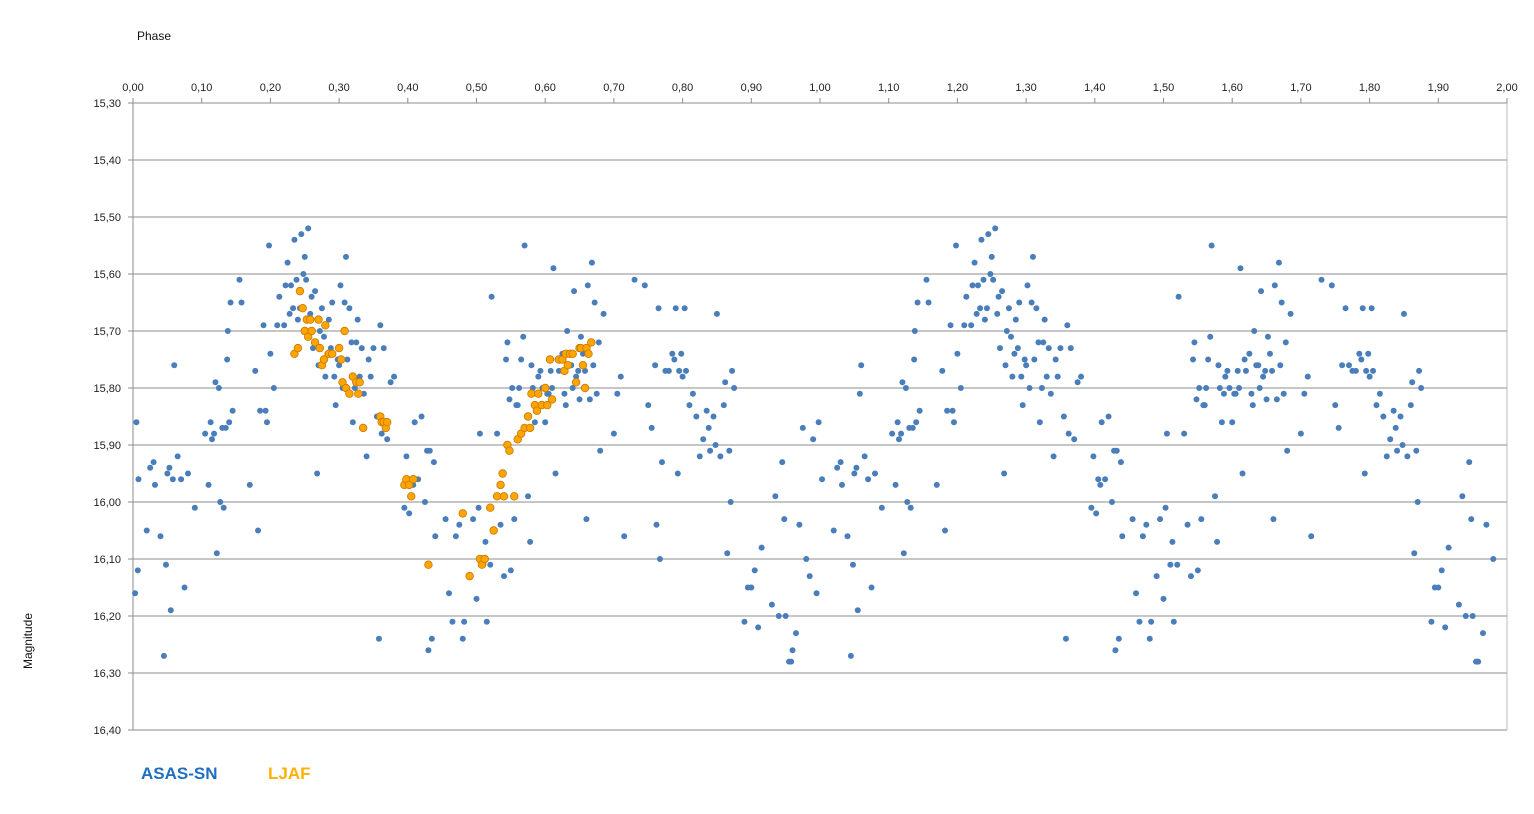 The width and height of the screenshot is (1534, 814). Describe the element at coordinates (107, 332) in the screenshot. I see `y-tick-label: 15,70` at that location.